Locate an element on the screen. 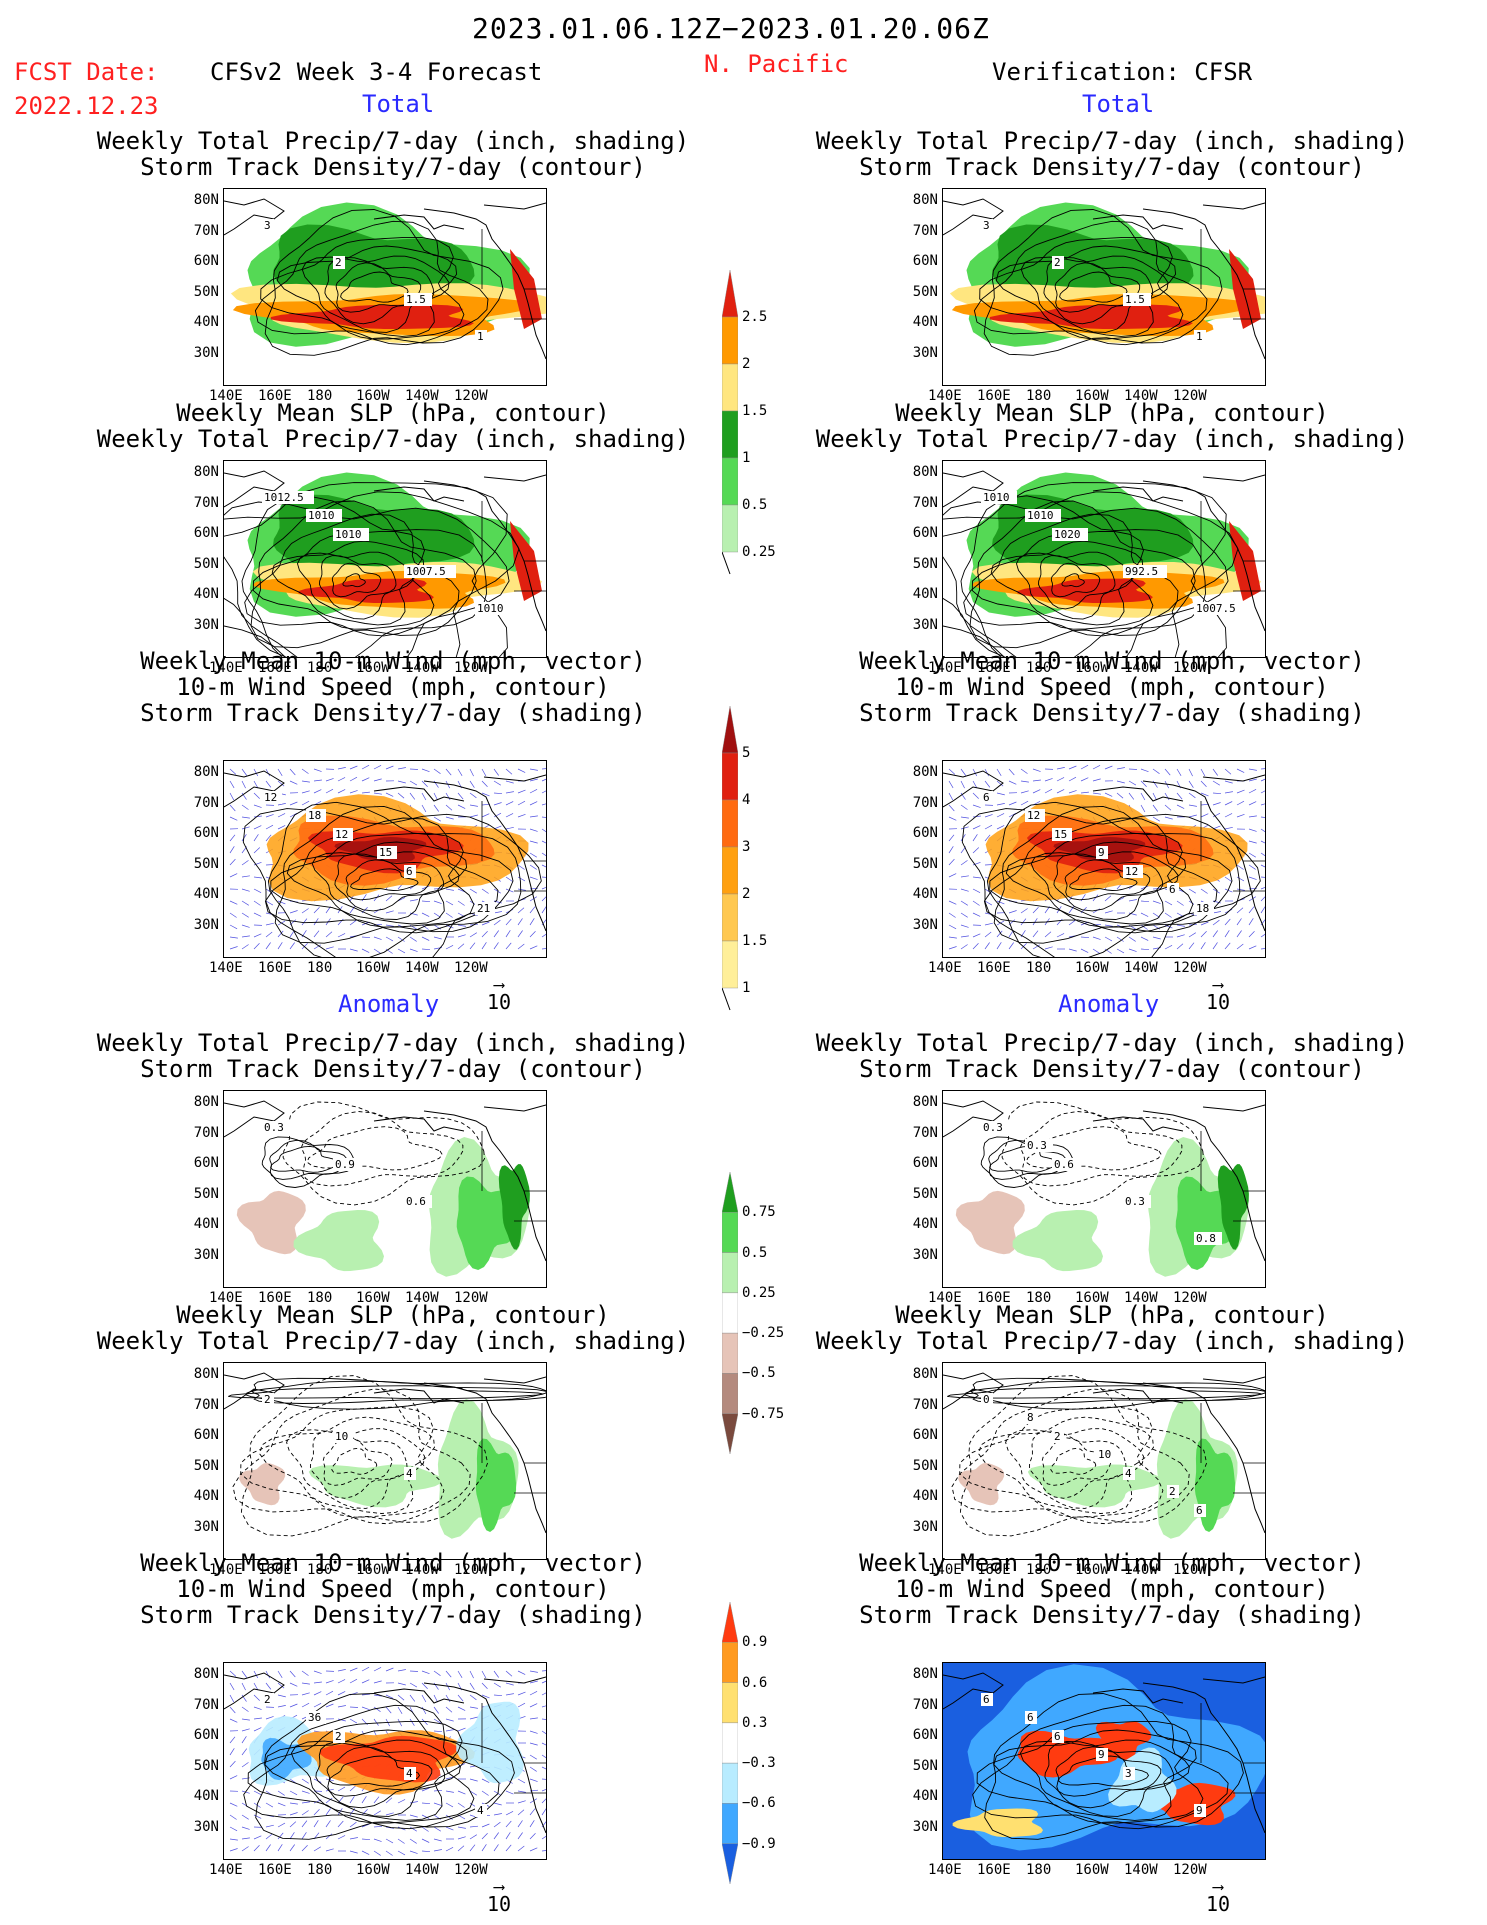 The image size is (1487, 1925). fp6-lon-label: 160E is located at coordinates (275, 1870).